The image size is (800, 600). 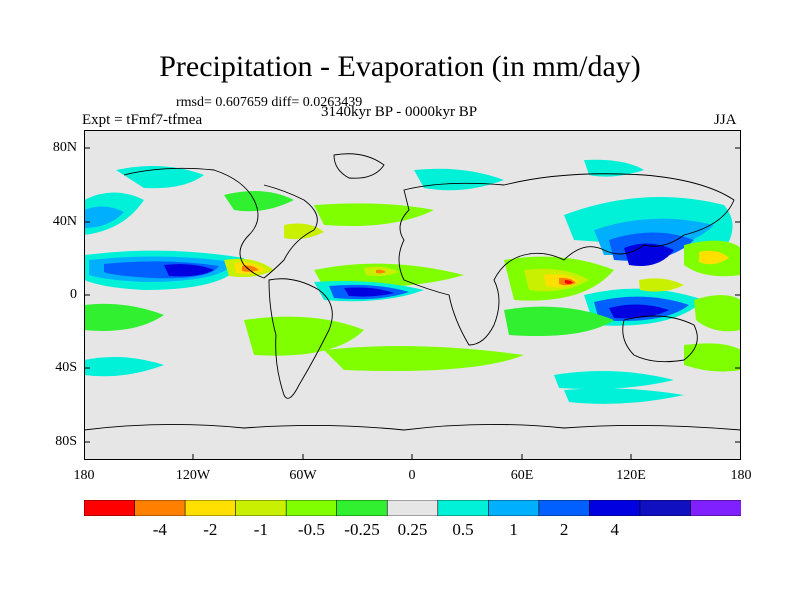 I want to click on colorbar-label: -2, so click(x=210, y=529).